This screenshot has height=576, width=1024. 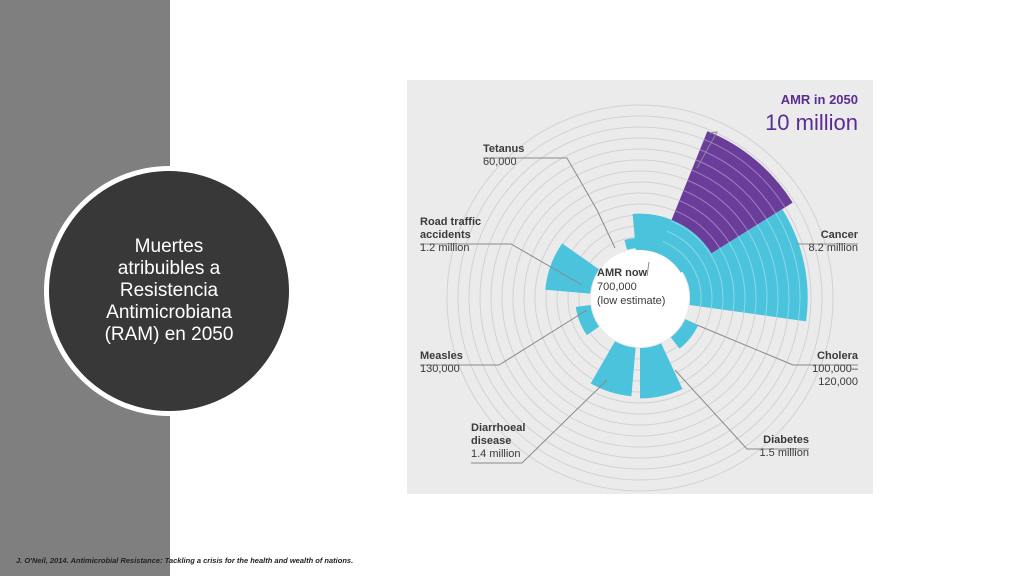 I want to click on sector-diabetes, so click(x=661, y=371).